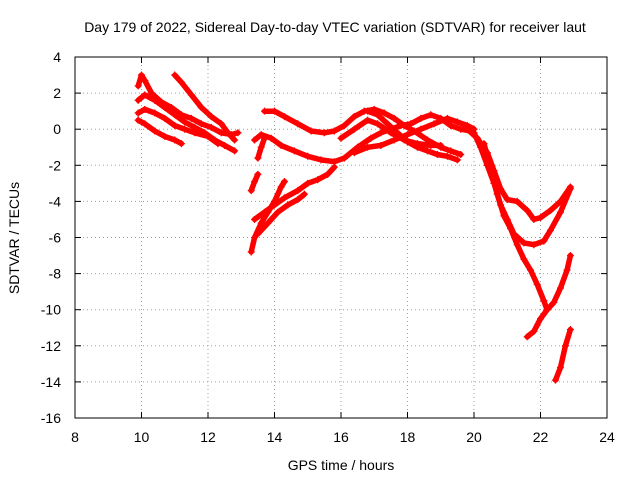  Describe the element at coordinates (474, 437) in the screenshot. I see `x-tick-label: 20` at that location.